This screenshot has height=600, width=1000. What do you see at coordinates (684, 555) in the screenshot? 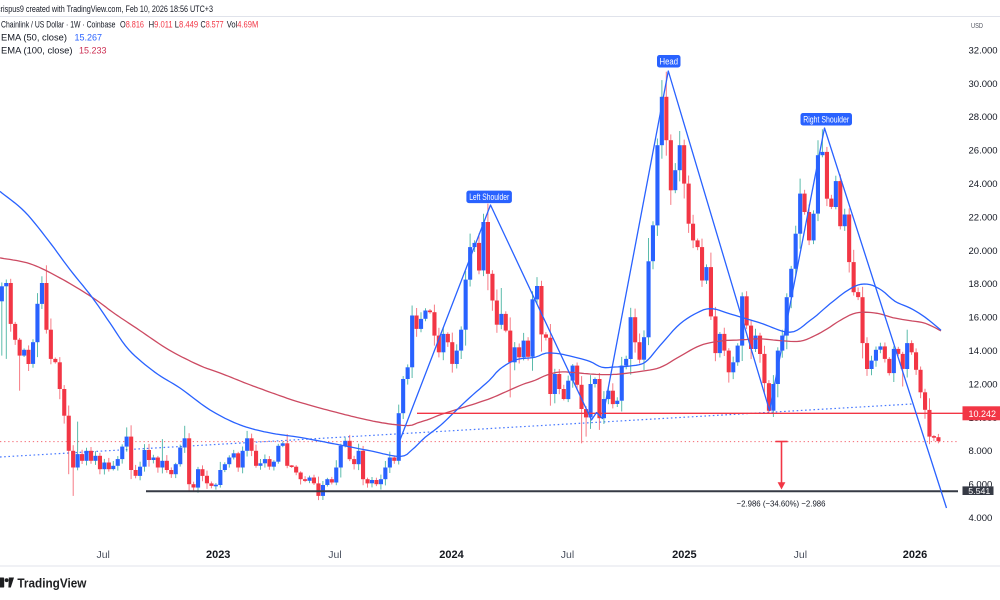
I see `svg-text: 2025` at bounding box center [684, 555].